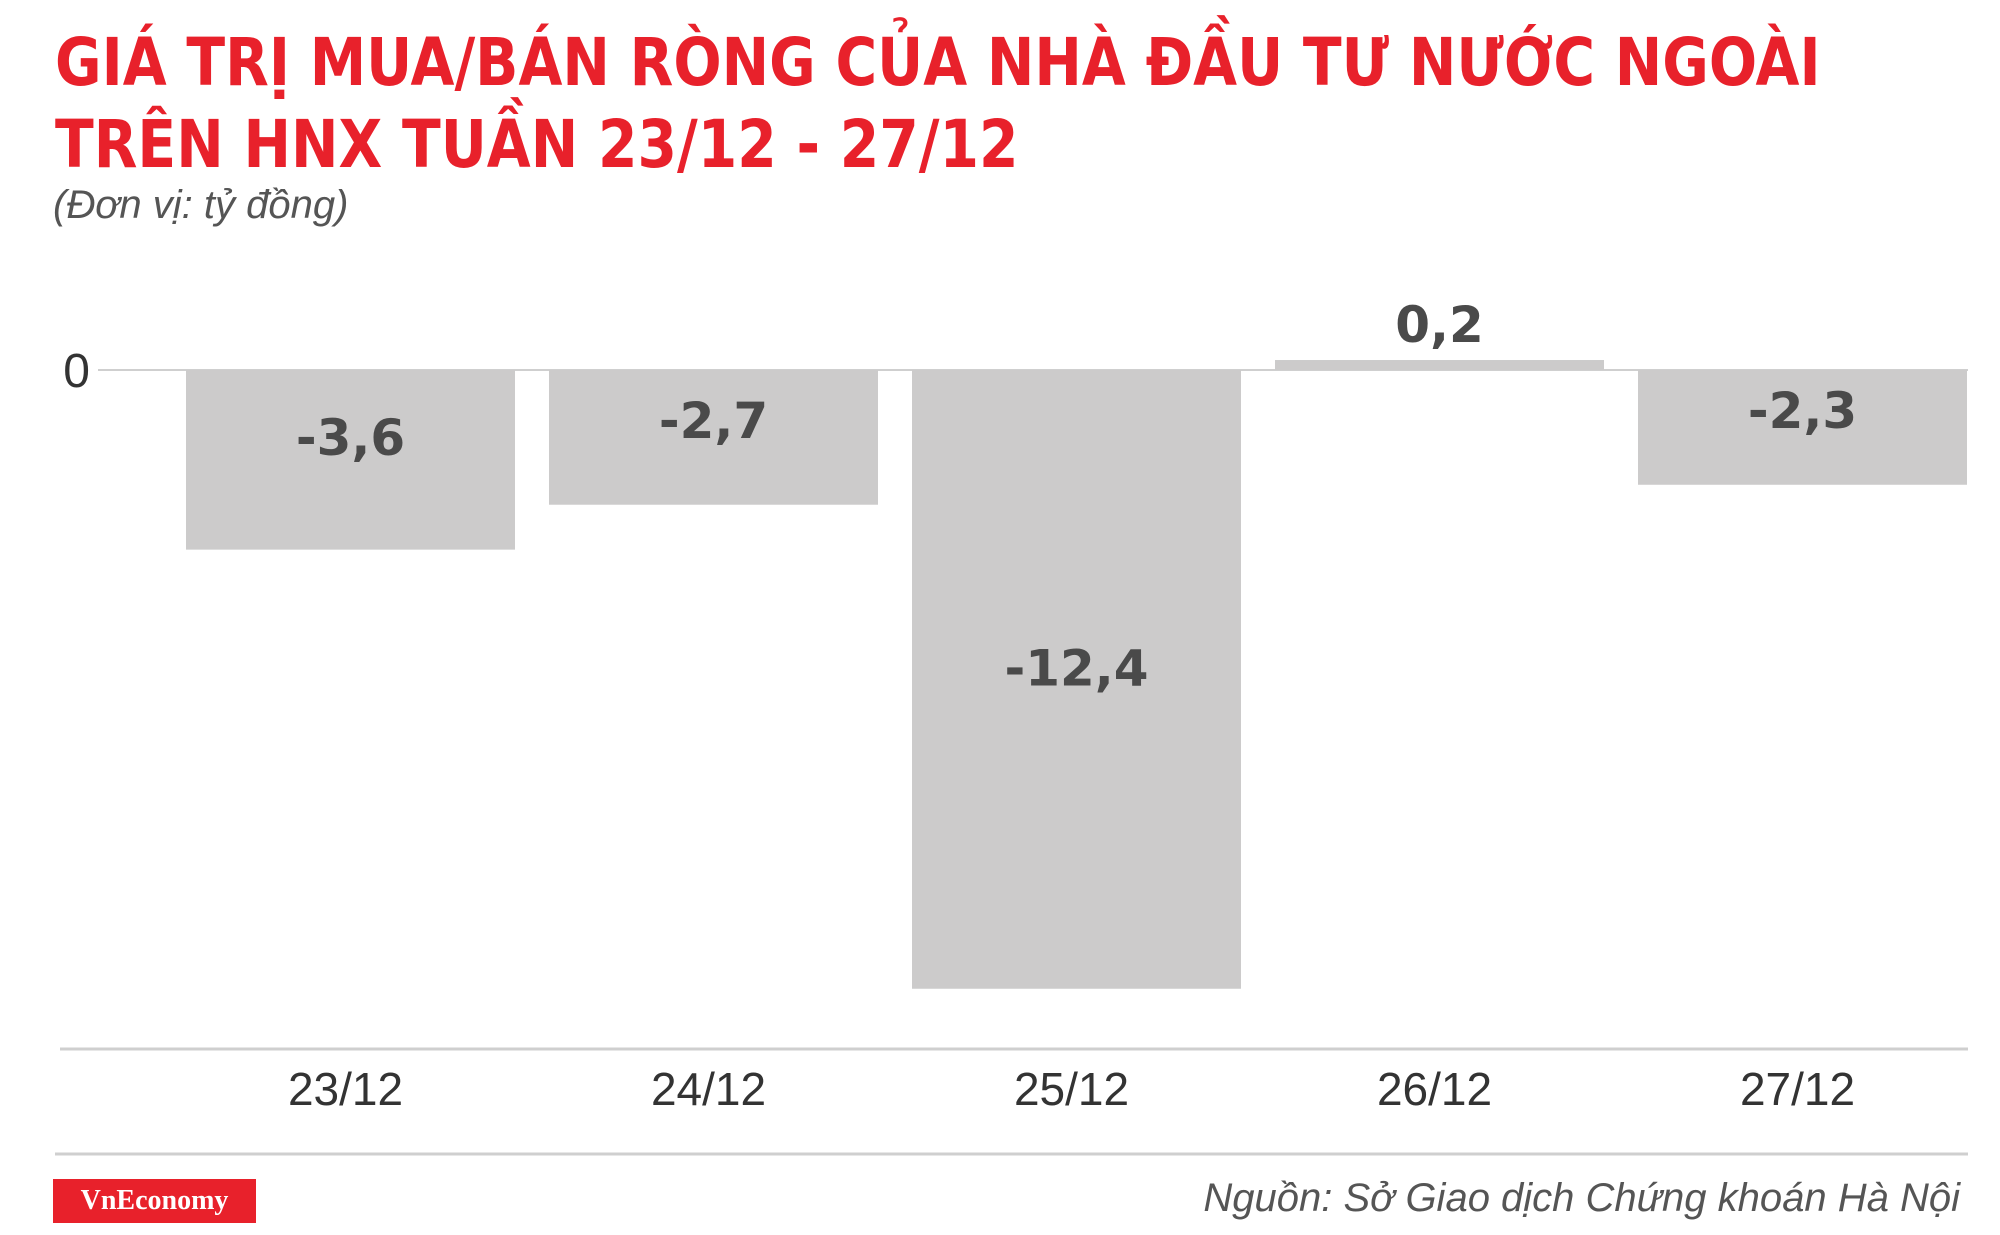 The height and width of the screenshot is (1235, 2000). What do you see at coordinates (1802, 411) in the screenshot?
I see `value-label: -2,3` at bounding box center [1802, 411].